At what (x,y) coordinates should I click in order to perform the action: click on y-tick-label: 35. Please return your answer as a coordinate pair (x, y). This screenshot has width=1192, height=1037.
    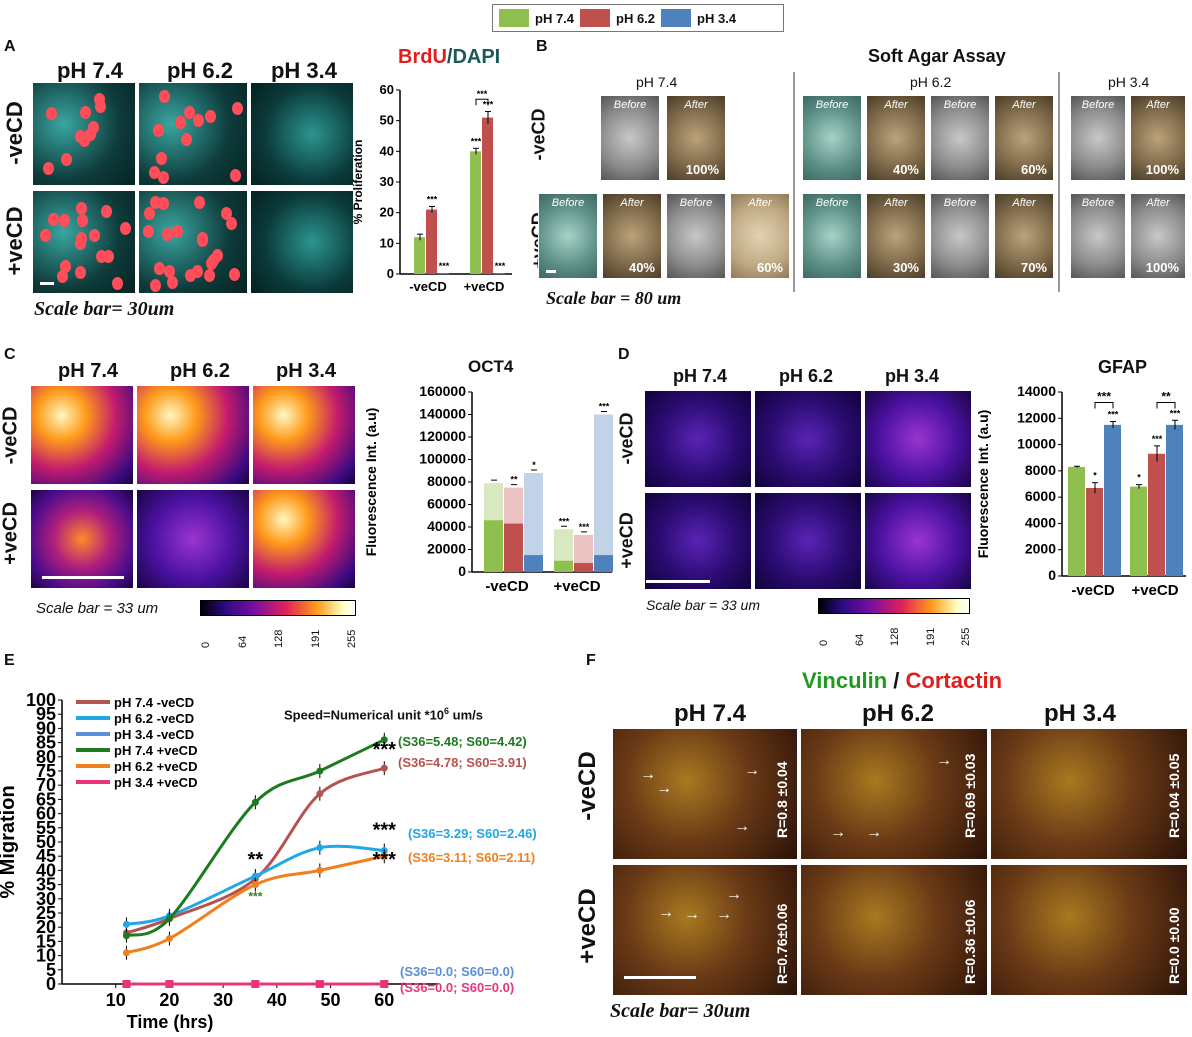
    Looking at the image, I should click on (46, 885).